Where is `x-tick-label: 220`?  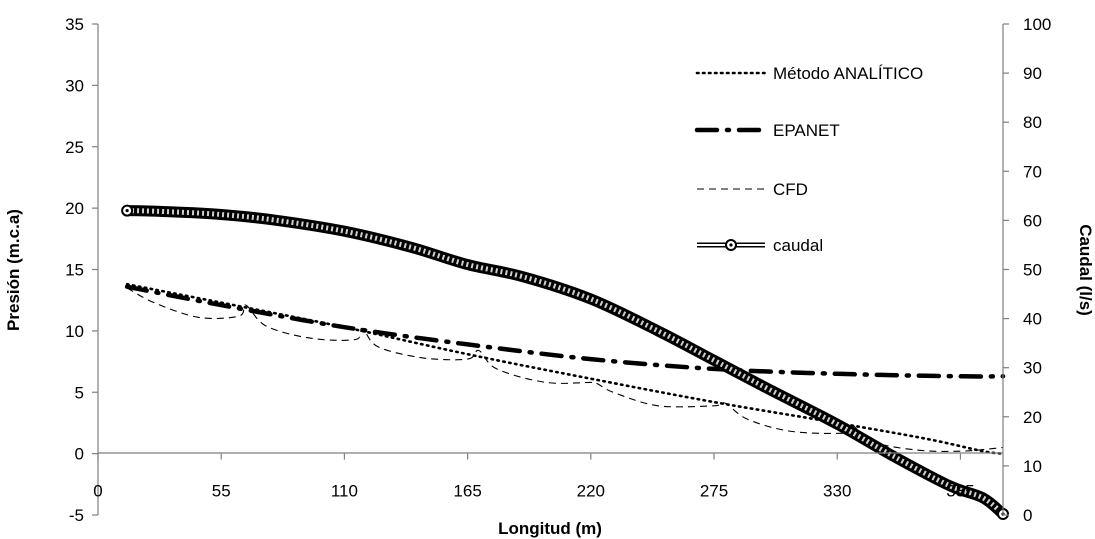 x-tick-label: 220 is located at coordinates (591, 491).